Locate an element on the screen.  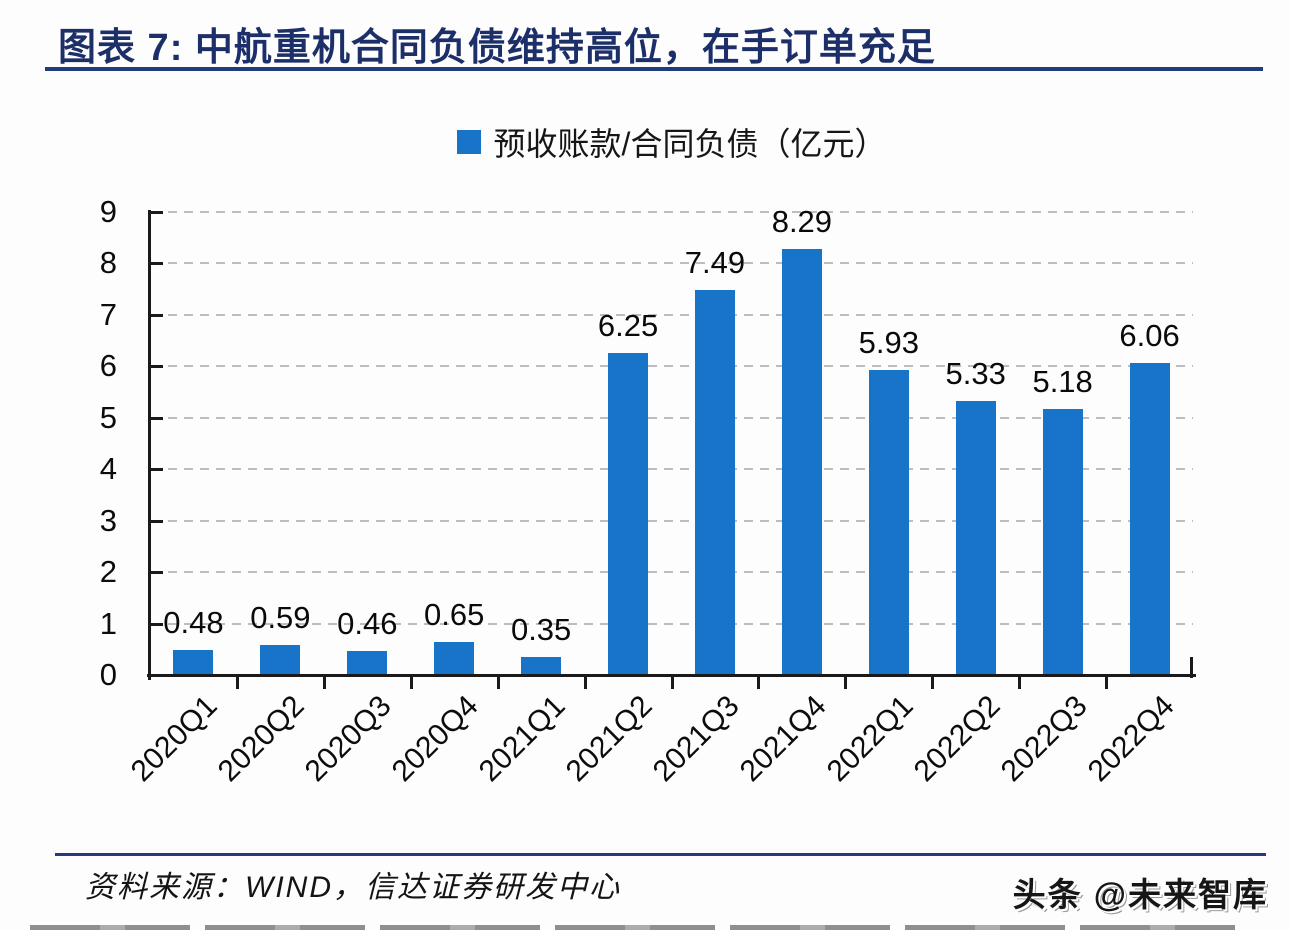
bar-value-label: 0.35 is located at coordinates (541, 629).